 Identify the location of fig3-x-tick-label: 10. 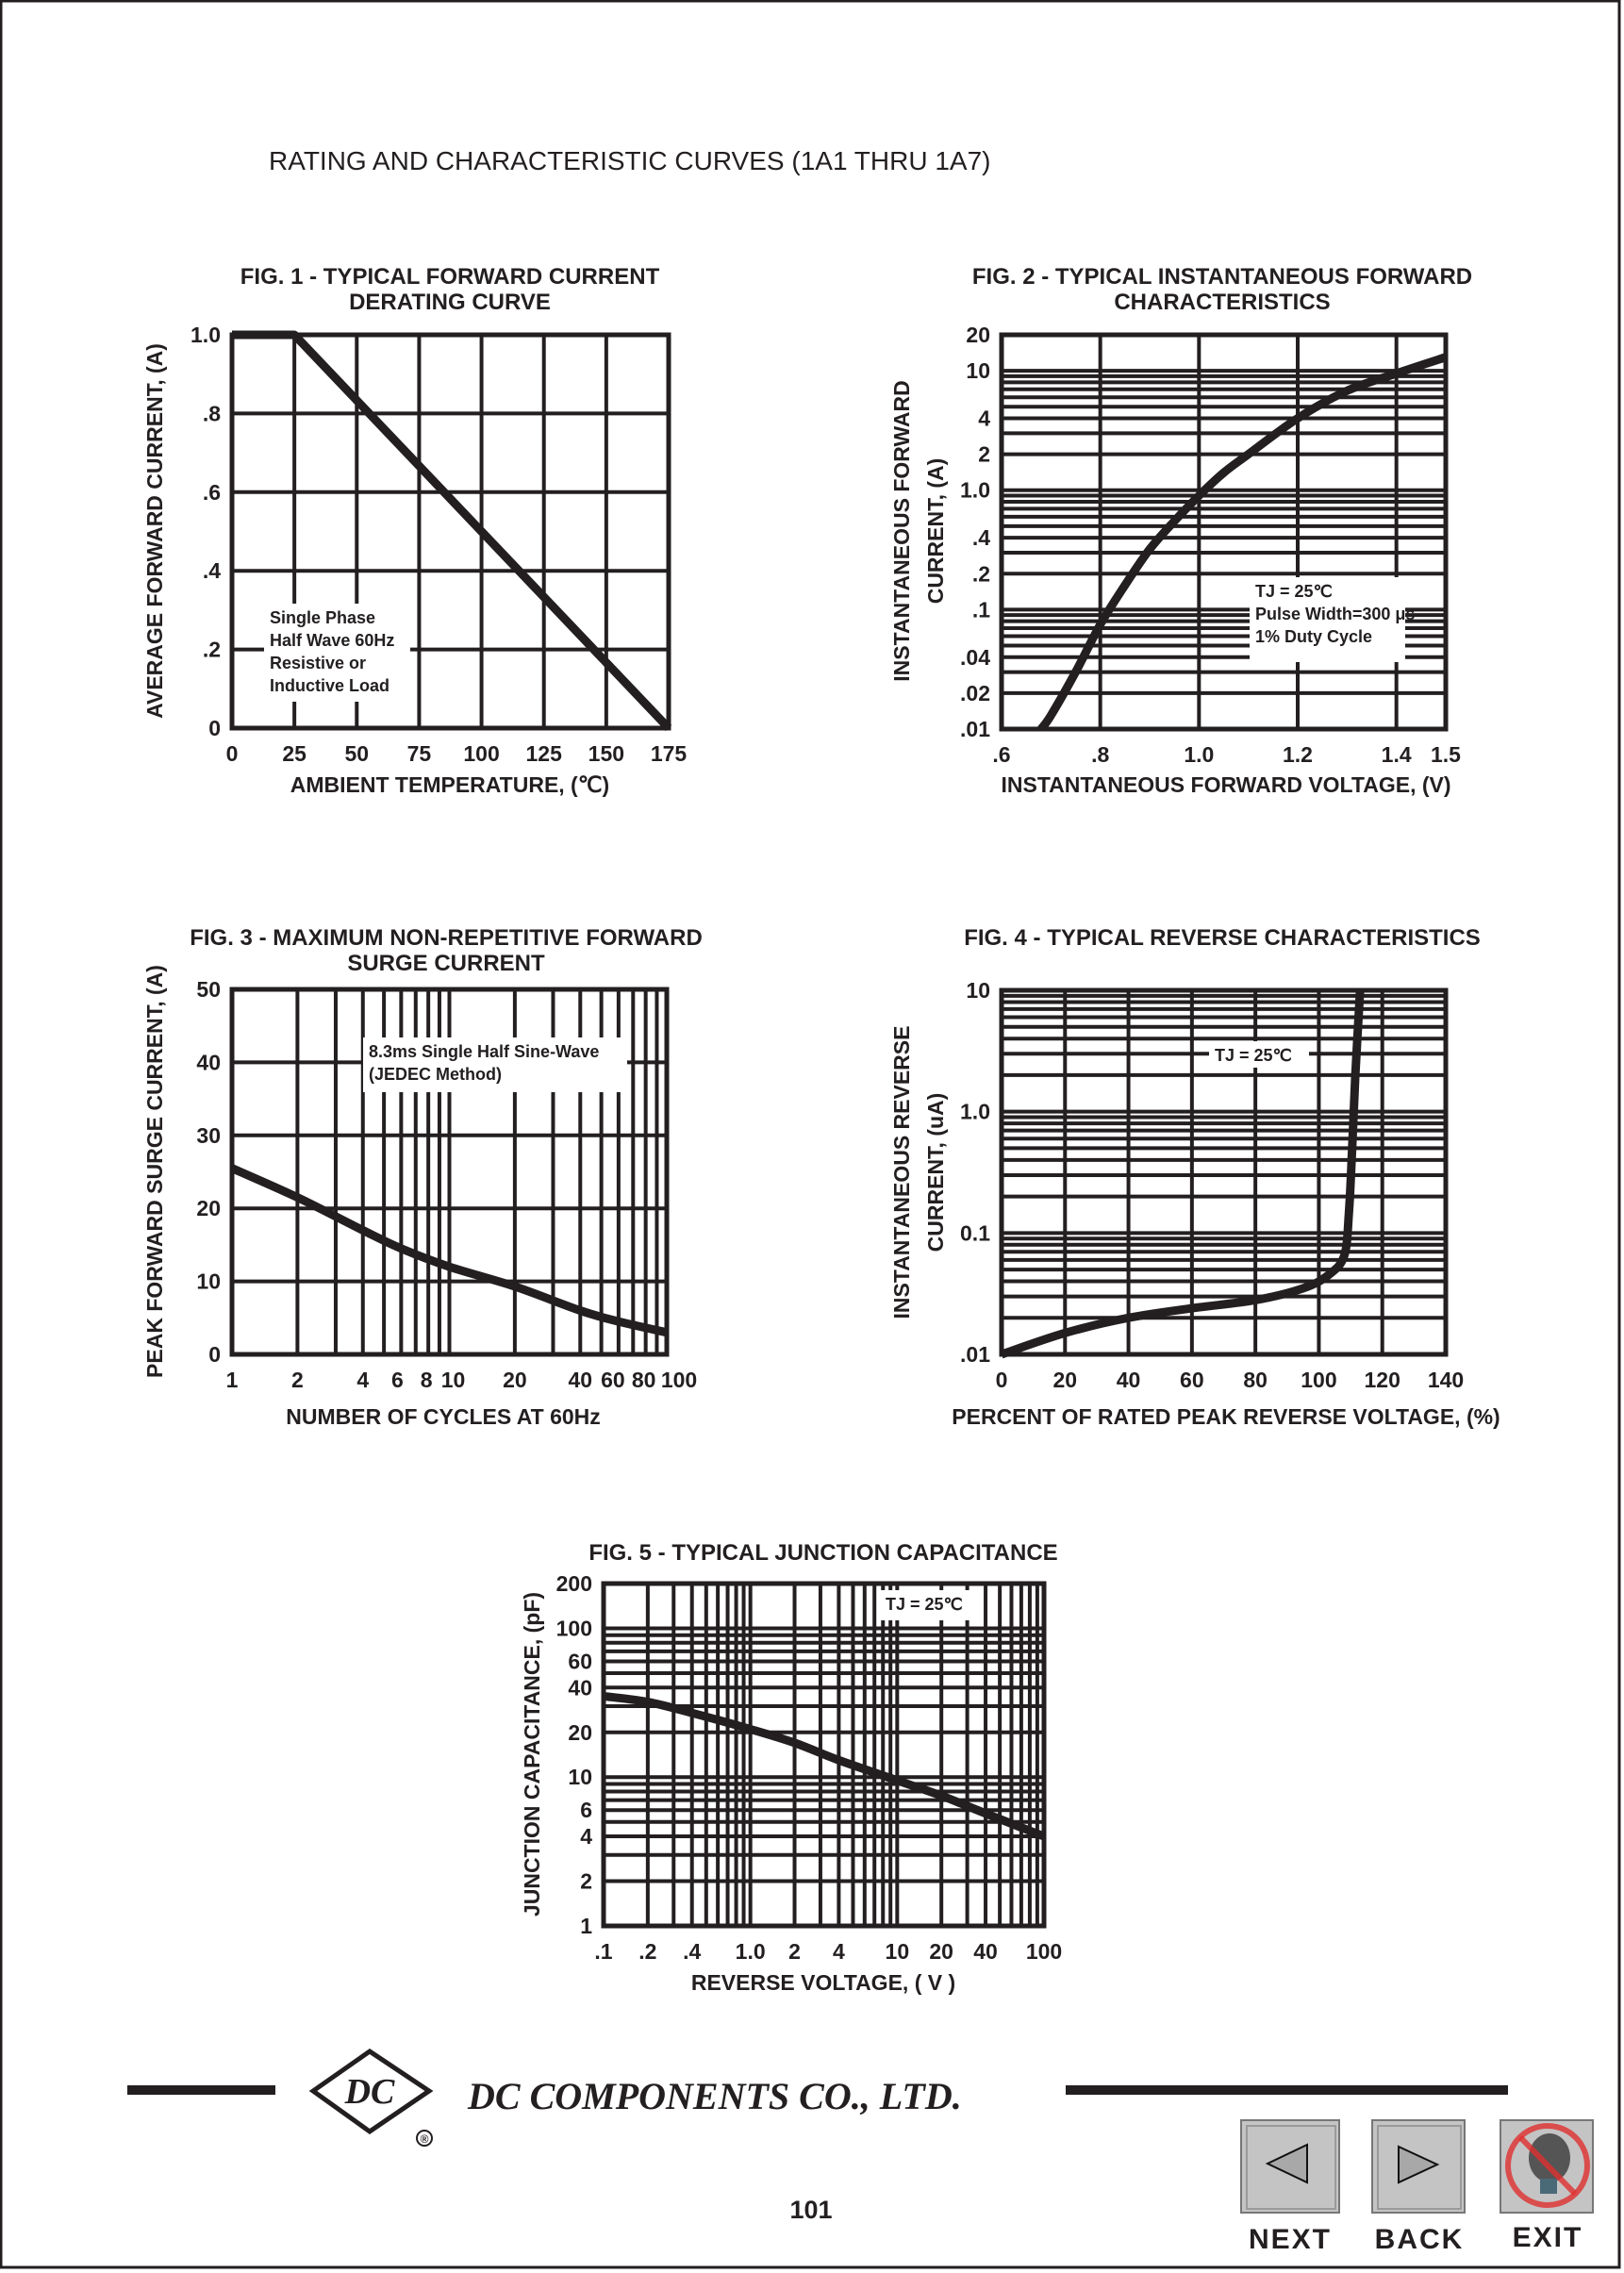
(453, 1380).